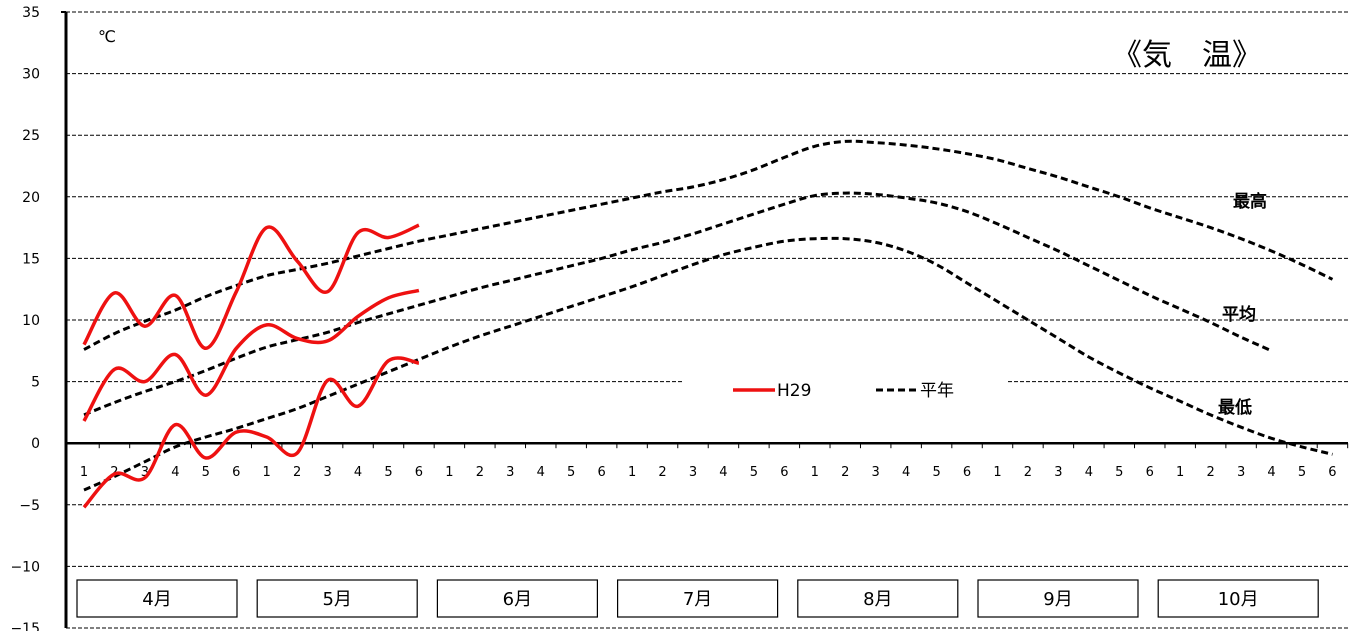  I want to click on y-axis: 35 30 25 20 15 10 5 0 −5 −10 −15, so click(39, 318).